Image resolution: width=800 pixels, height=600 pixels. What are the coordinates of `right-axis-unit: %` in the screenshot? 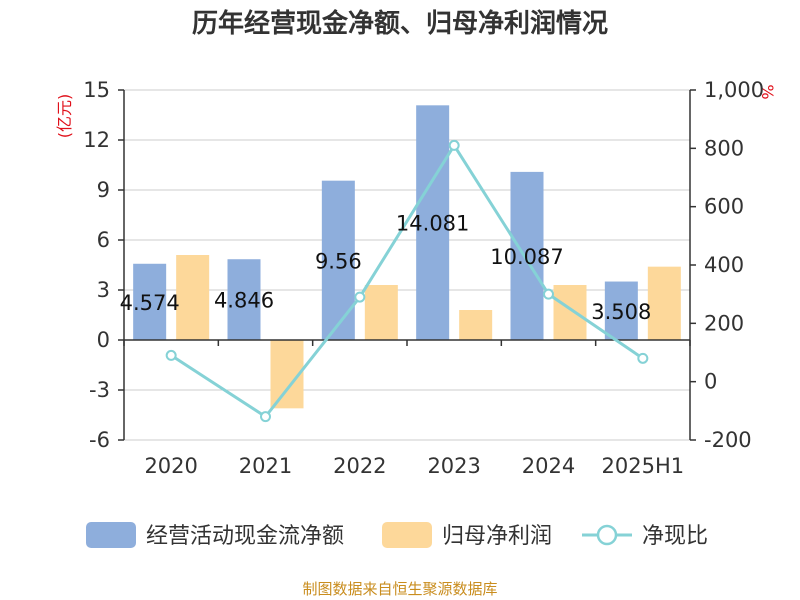 It's located at (767, 91).